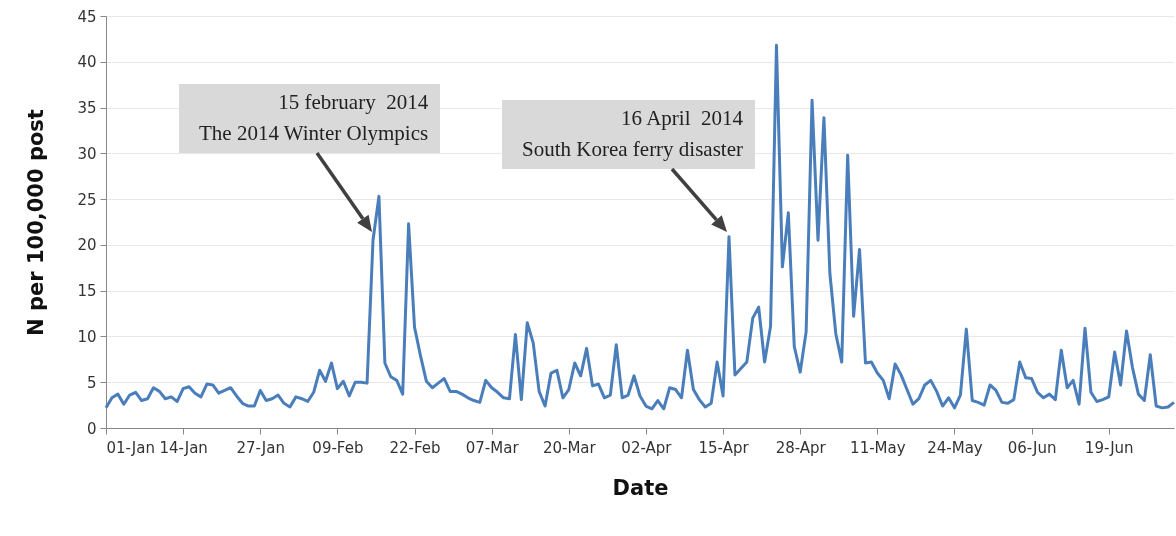 The image size is (1176, 536). I want to click on x-tick-label: 22-Feb, so click(415, 447).